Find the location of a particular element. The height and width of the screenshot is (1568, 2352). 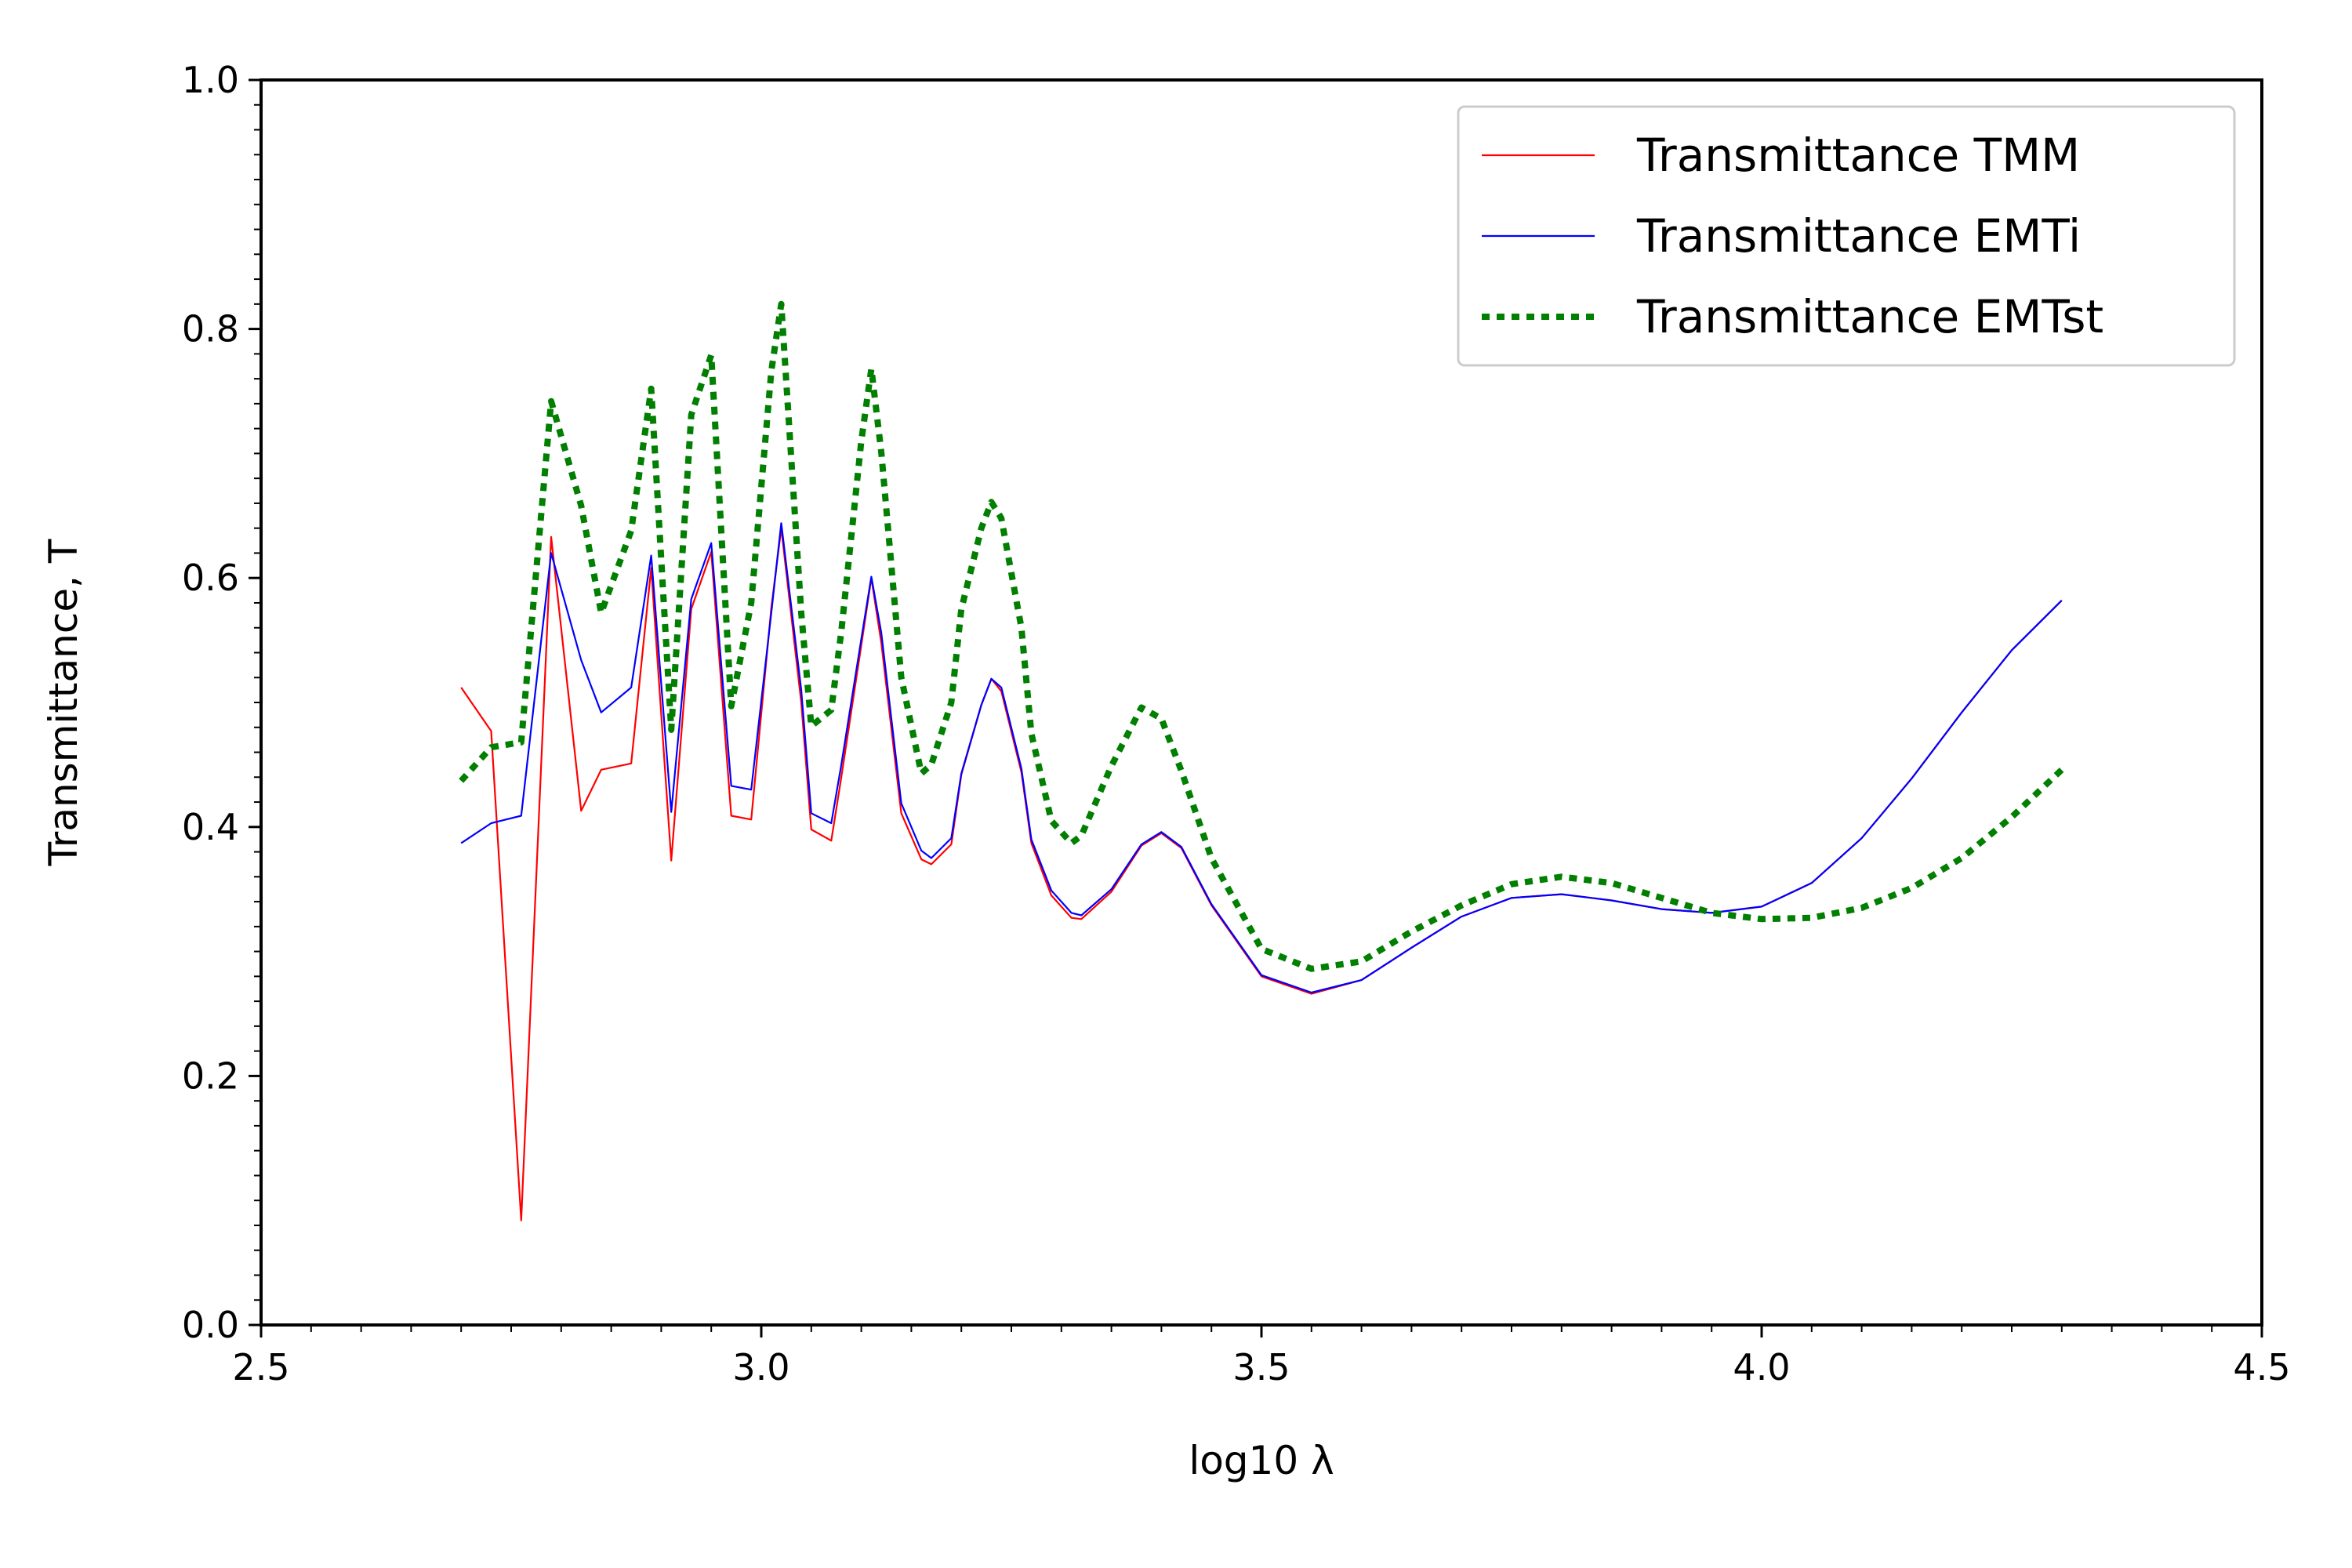

y-tick-label: 0.2 is located at coordinates (210, 1075).